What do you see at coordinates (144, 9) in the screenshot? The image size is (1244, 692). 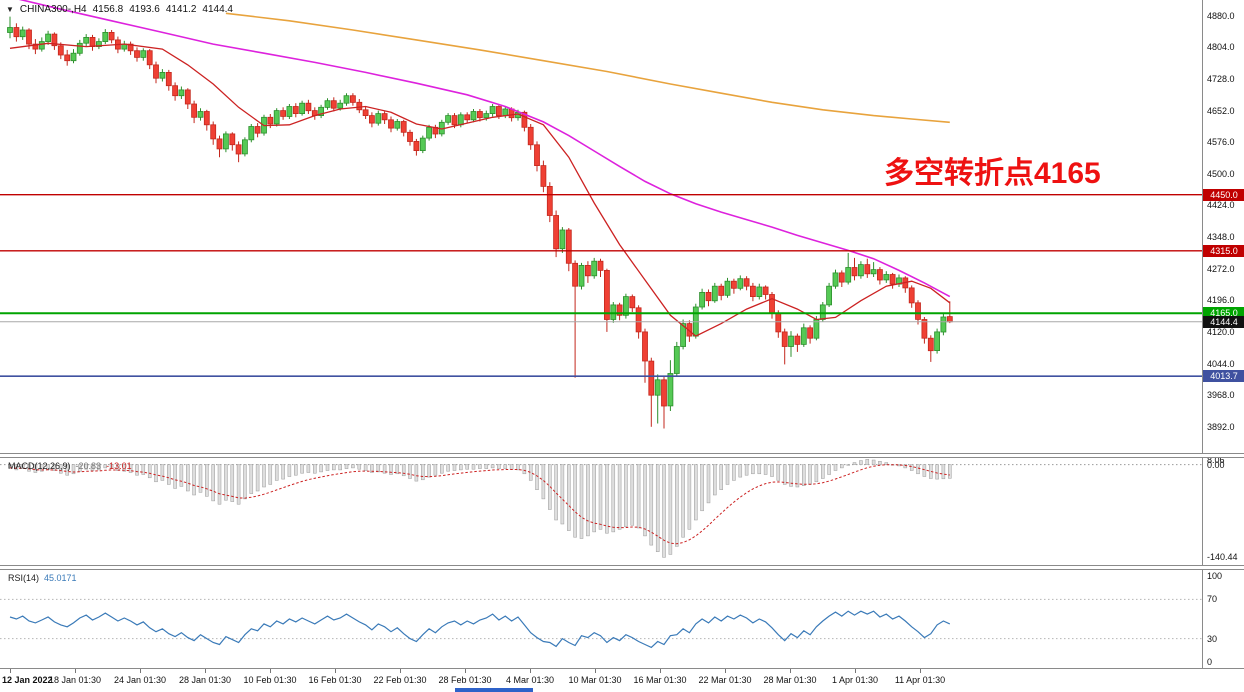 I see `ohlc-high: 4193.6` at bounding box center [144, 9].